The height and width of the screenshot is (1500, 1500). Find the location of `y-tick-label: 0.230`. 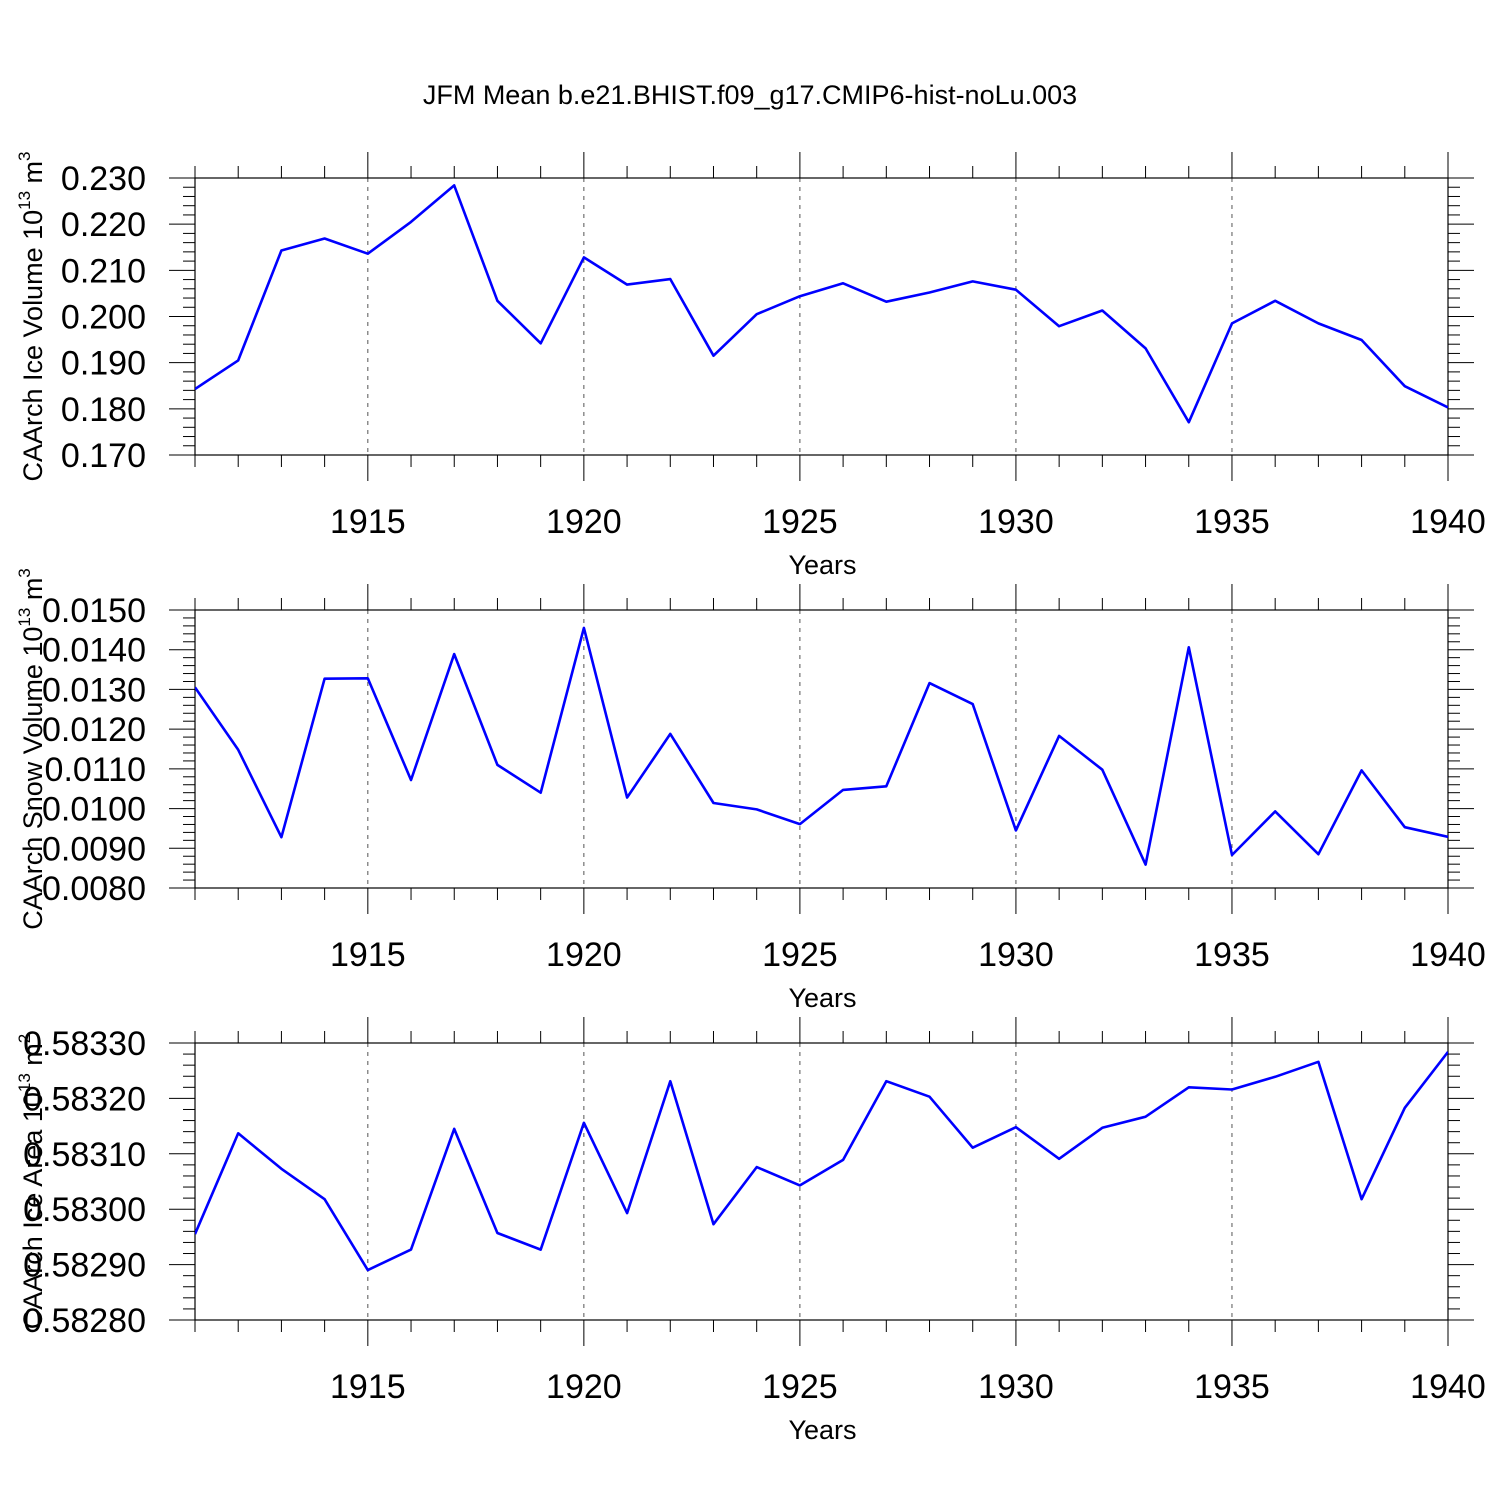

y-tick-label: 0.230 is located at coordinates (103, 179).